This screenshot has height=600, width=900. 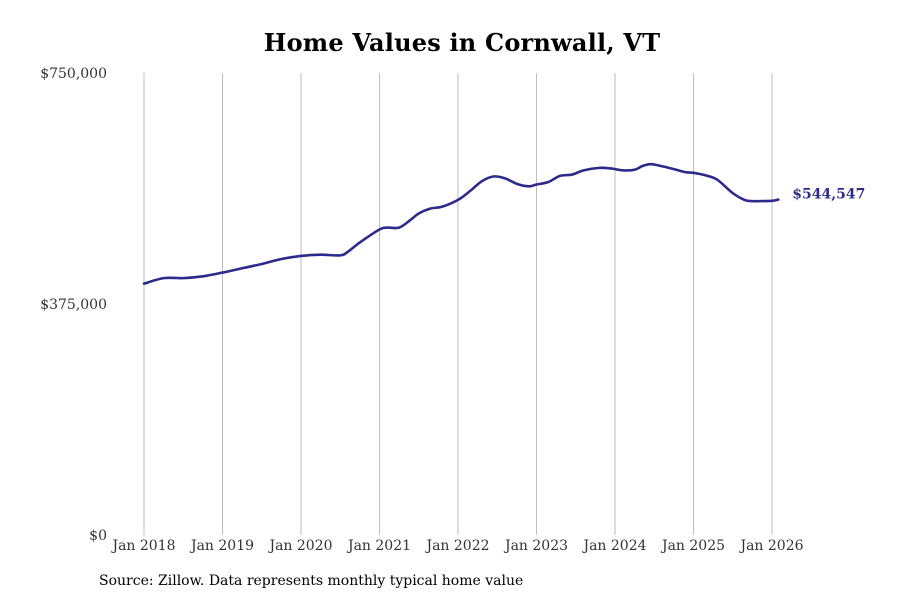 What do you see at coordinates (142, 546) in the screenshot?
I see `x-tick-label: Jan 2018` at bounding box center [142, 546].